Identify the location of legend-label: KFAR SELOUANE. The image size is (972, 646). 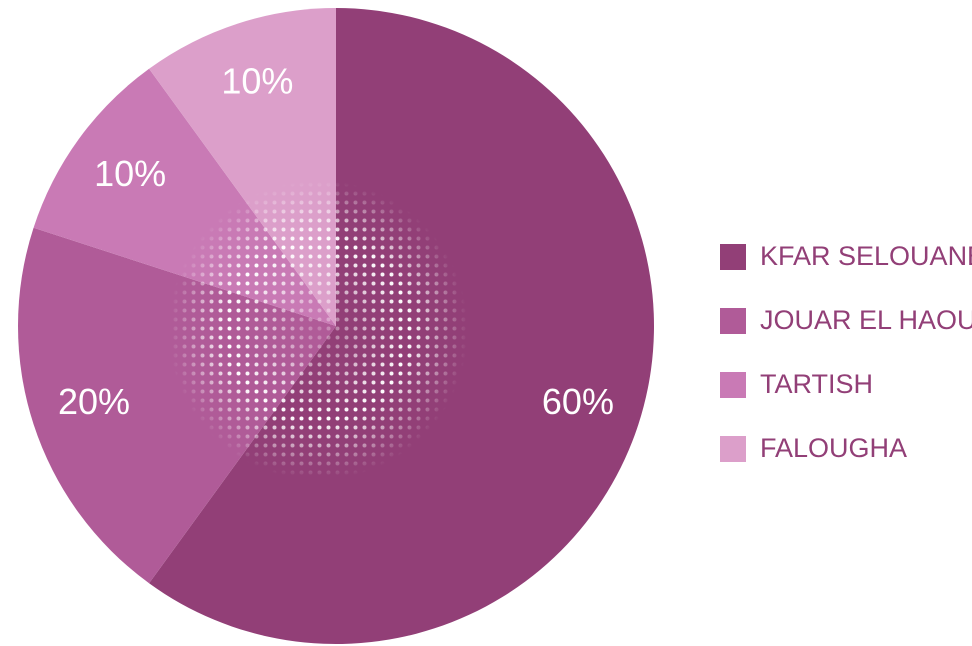
(866, 256).